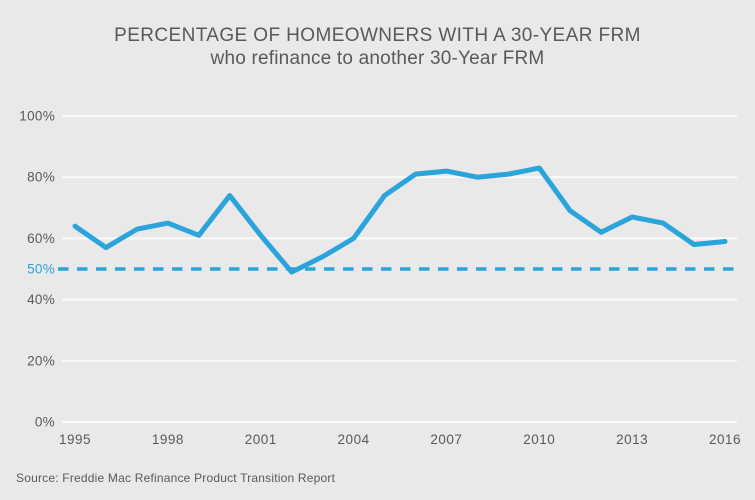 This screenshot has height=500, width=755. I want to click on y-axis-label: 100%, so click(37, 116).